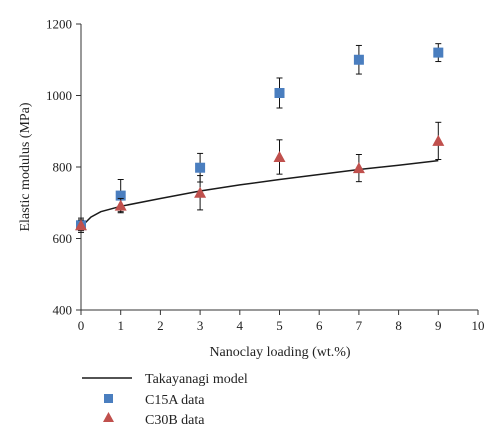 This screenshot has height=442, width=500. I want to click on legend-marker-c30b, so click(108, 417).